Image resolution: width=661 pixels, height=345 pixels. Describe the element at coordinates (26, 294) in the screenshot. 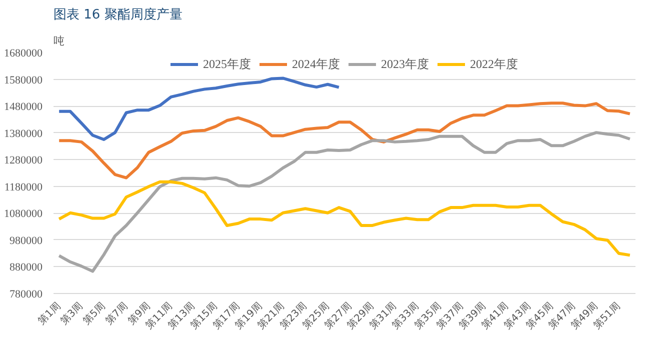

I see `y-tick-label: 780000` at that location.